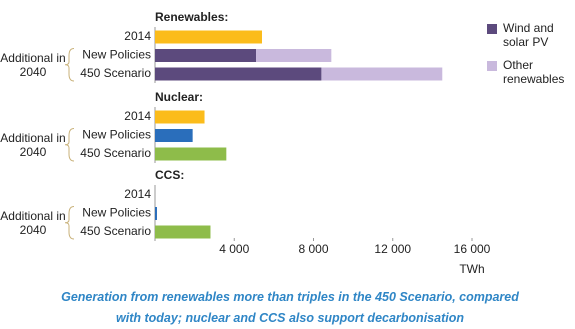 The width and height of the screenshot is (575, 329). What do you see at coordinates (392, 249) in the screenshot?
I see `x-tick-label: 12 000` at bounding box center [392, 249].